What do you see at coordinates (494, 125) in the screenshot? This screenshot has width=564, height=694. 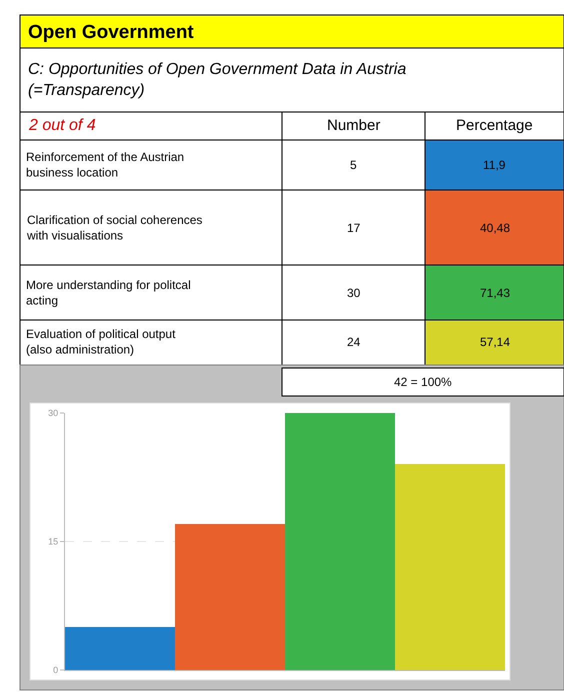 I see `text: Percentage` at bounding box center [494, 125].